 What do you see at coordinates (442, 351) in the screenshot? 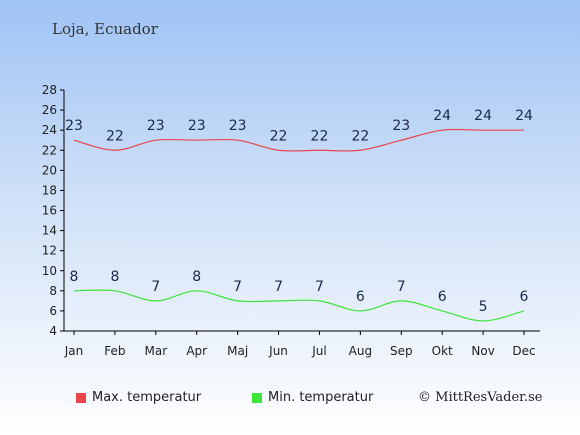
I see `x-tick-label: Okt` at bounding box center [442, 351].